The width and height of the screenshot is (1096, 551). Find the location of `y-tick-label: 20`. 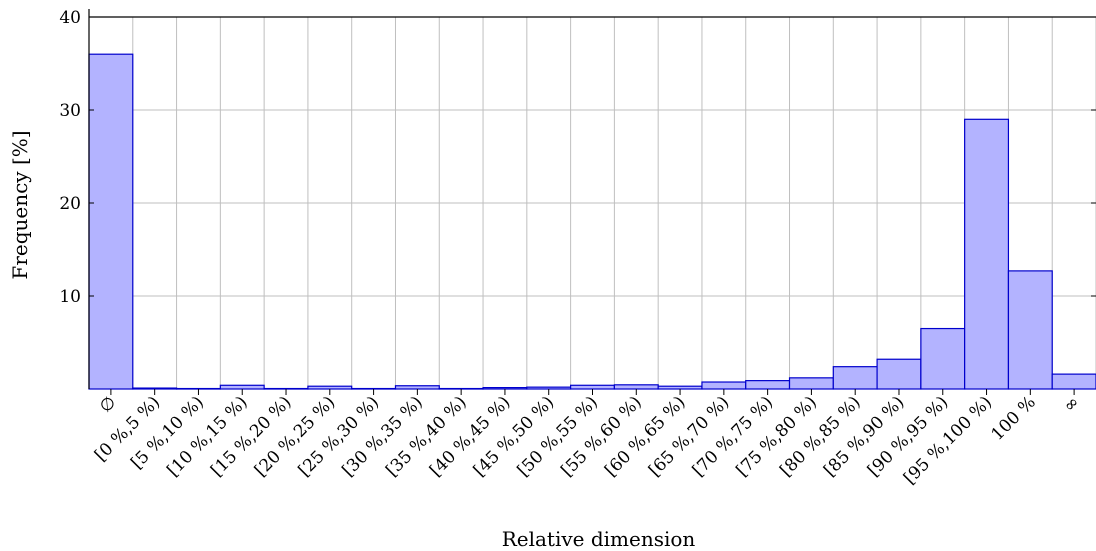

y-tick-label: 20 is located at coordinates (70, 204).